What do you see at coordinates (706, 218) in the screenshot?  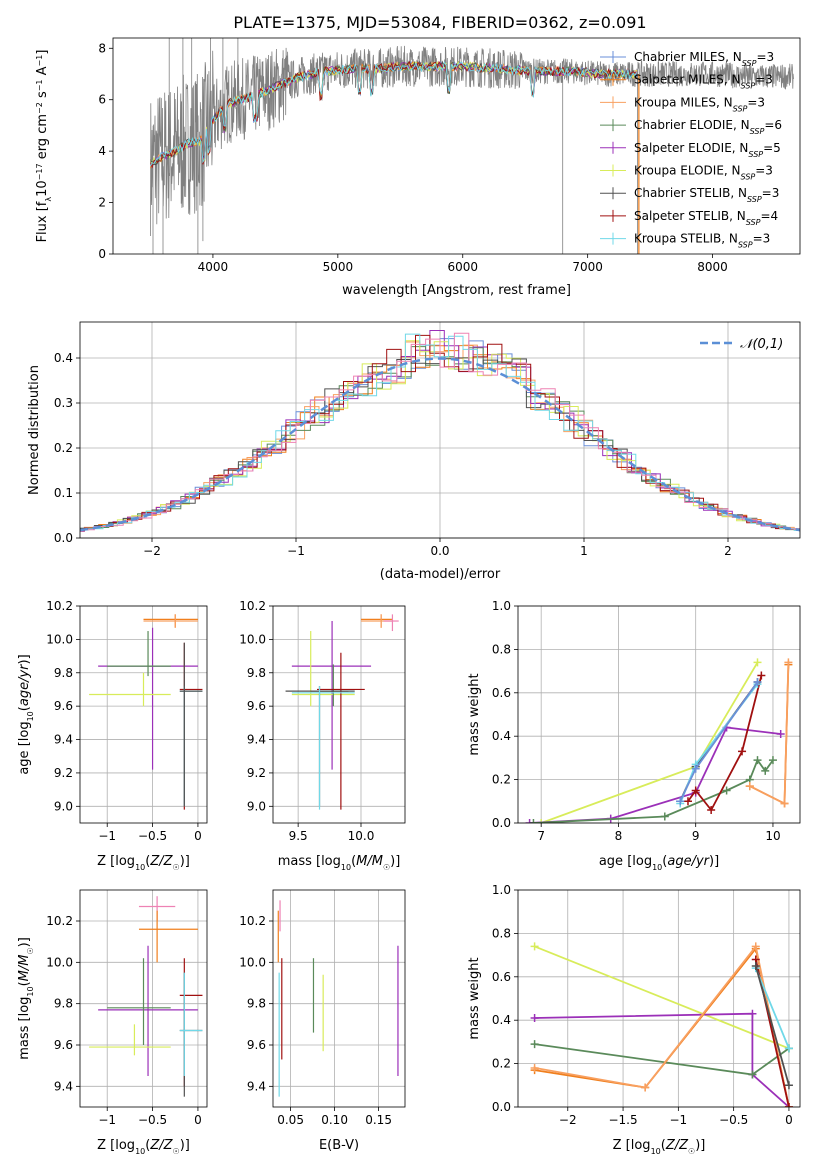 I see `legend-entry: Salpeter STELIB, NSSP=4` at bounding box center [706, 218].